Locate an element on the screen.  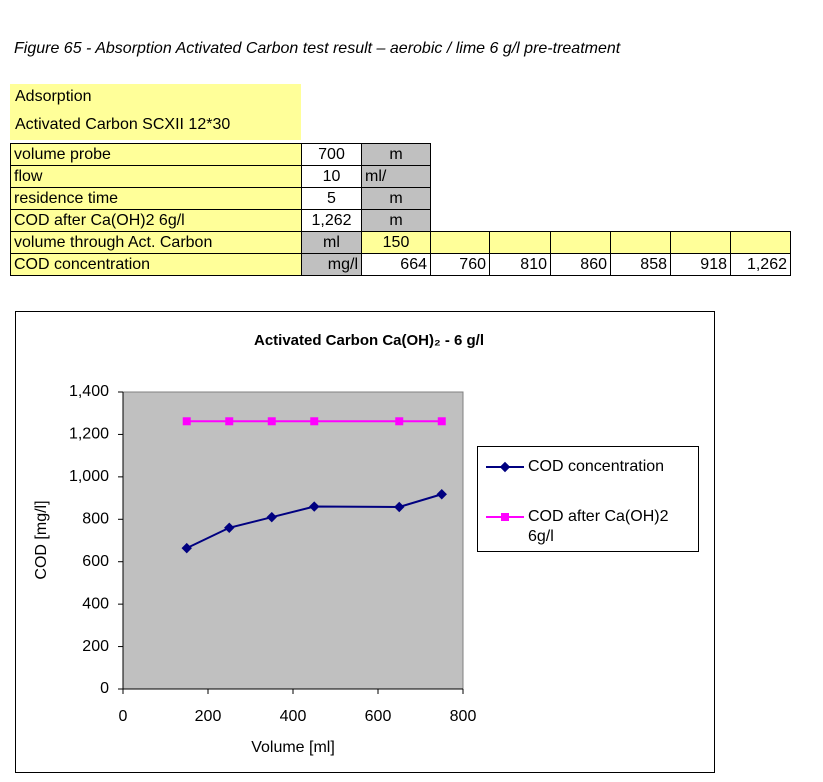
cell: ml/ is located at coordinates (396, 176).